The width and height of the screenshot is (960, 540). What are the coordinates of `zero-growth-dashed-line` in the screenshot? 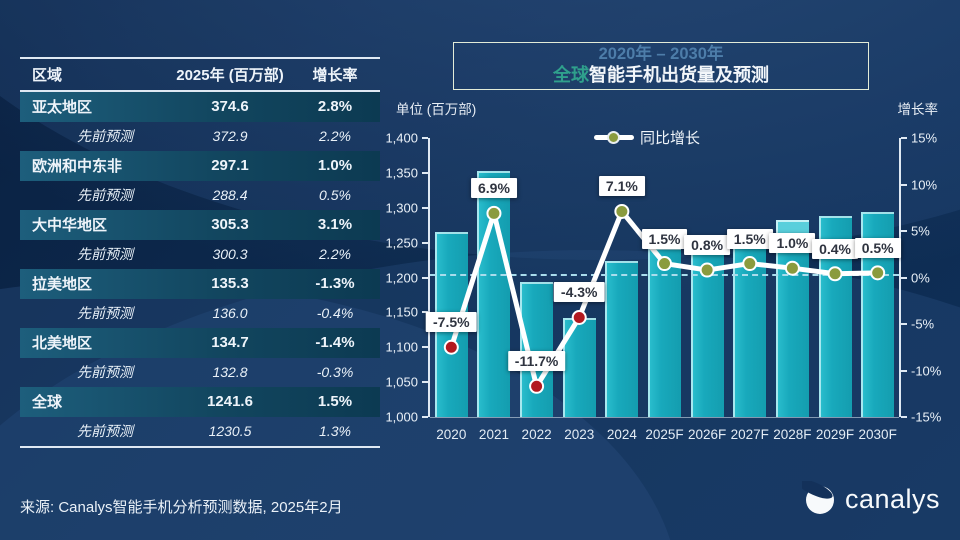 It's located at (664, 274).